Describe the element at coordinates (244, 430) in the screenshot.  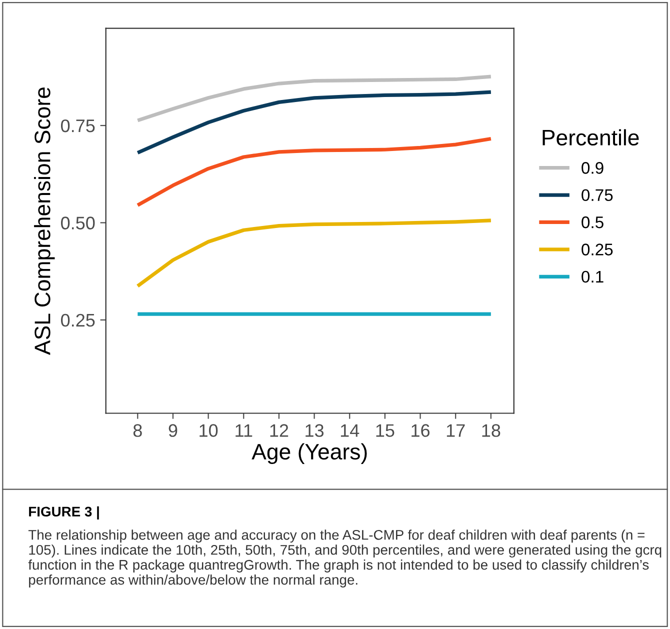
I see `x-tick-label: 11` at that location.